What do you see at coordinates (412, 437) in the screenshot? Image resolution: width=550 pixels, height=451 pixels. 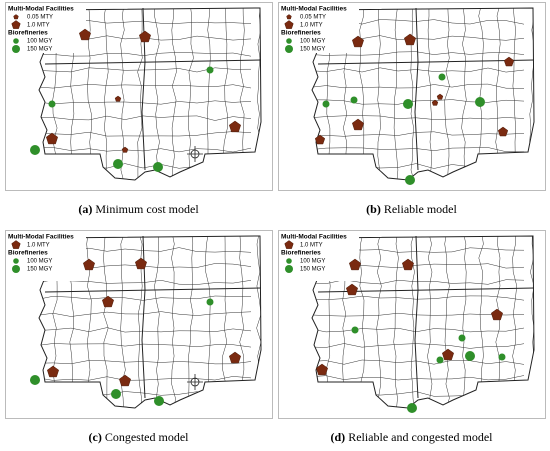 I see `caption: (d) Reliable and congested model` at bounding box center [412, 437].